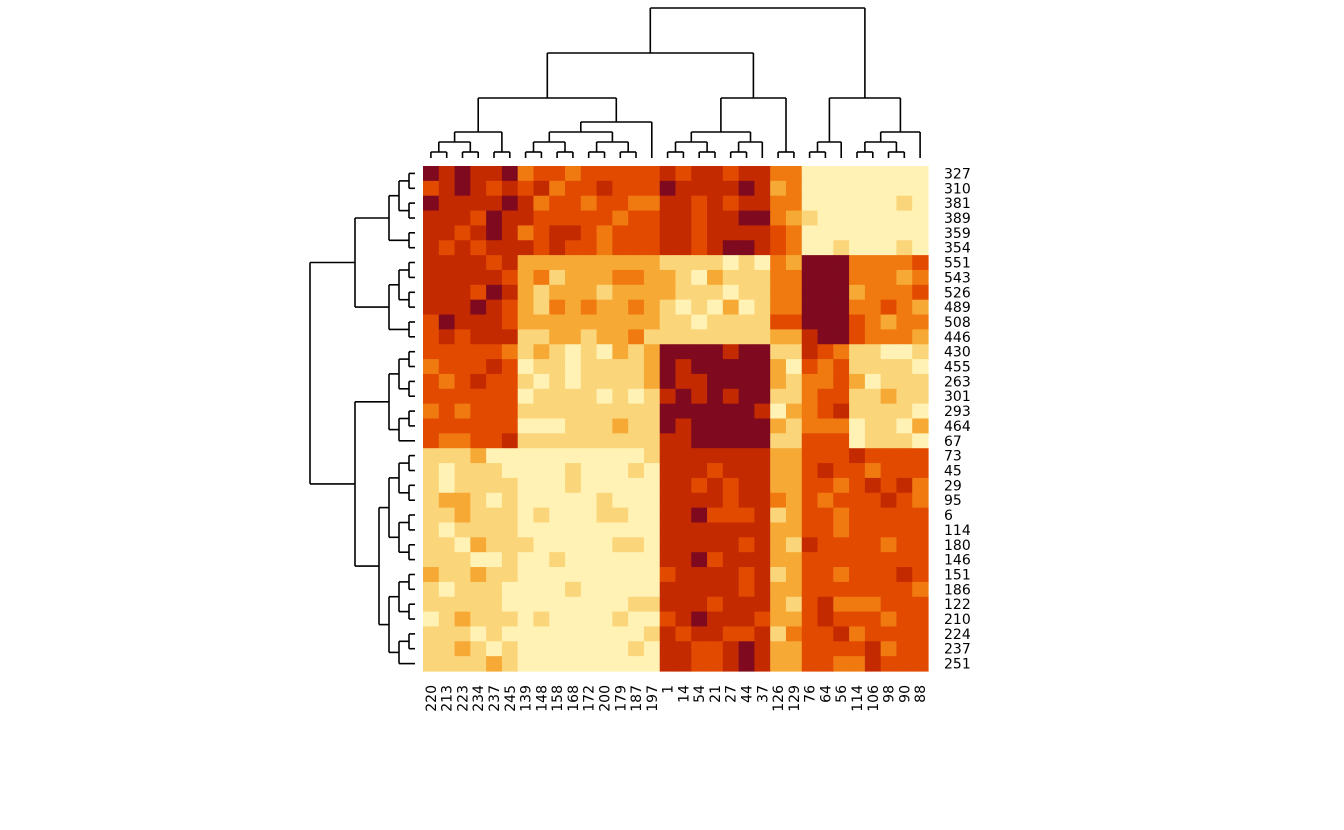  I want to click on row-label: 508, so click(957, 323).